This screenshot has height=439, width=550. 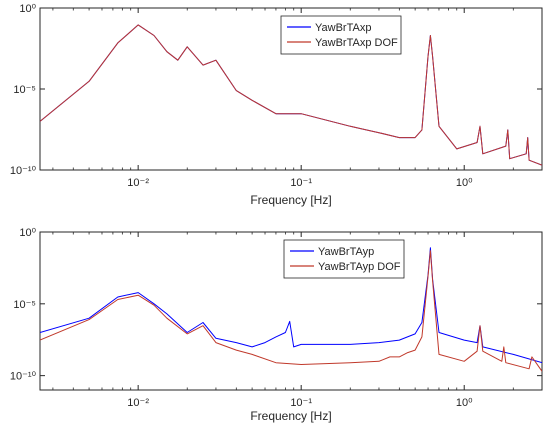 I want to click on legend-label: YawBrTAxp, so click(x=343, y=28).